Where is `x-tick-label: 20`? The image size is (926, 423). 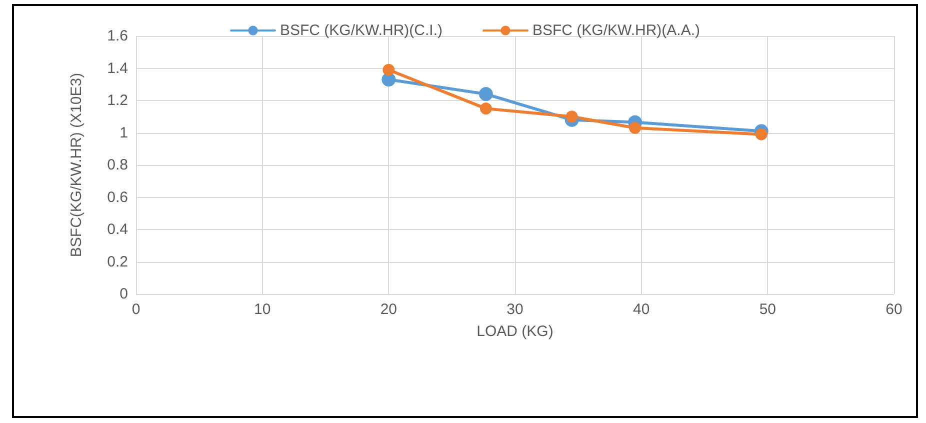
x-tick-label: 20 is located at coordinates (389, 309).